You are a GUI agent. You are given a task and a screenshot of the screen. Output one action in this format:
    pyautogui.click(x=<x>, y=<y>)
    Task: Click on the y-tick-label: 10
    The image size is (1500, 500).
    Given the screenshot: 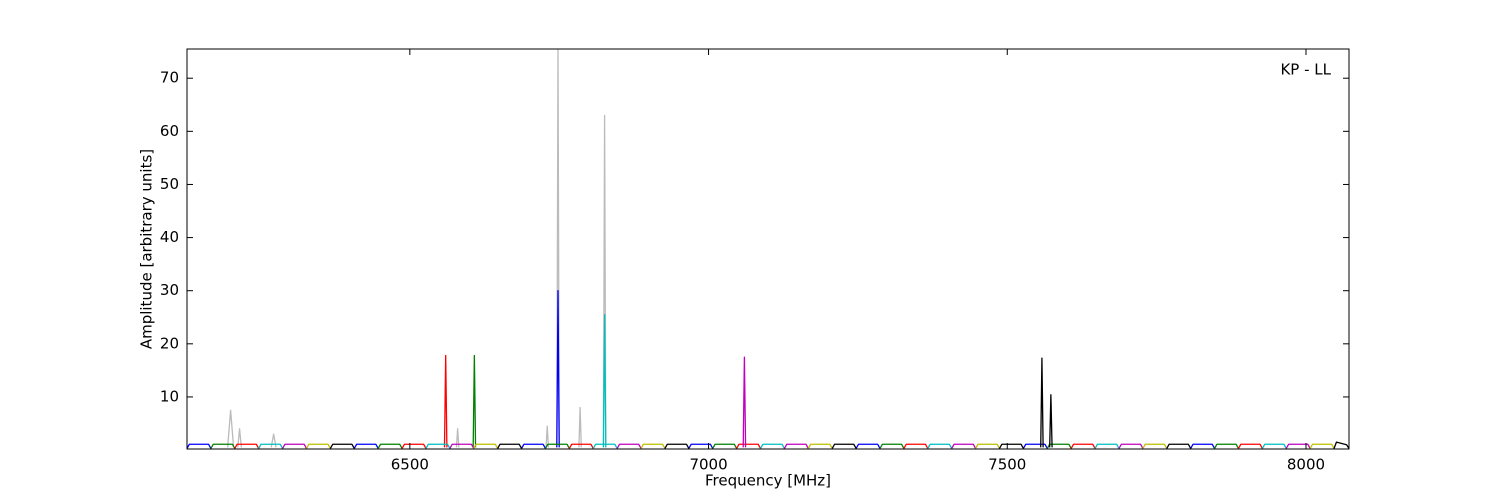 What is the action you would take?
    pyautogui.click(x=169, y=396)
    